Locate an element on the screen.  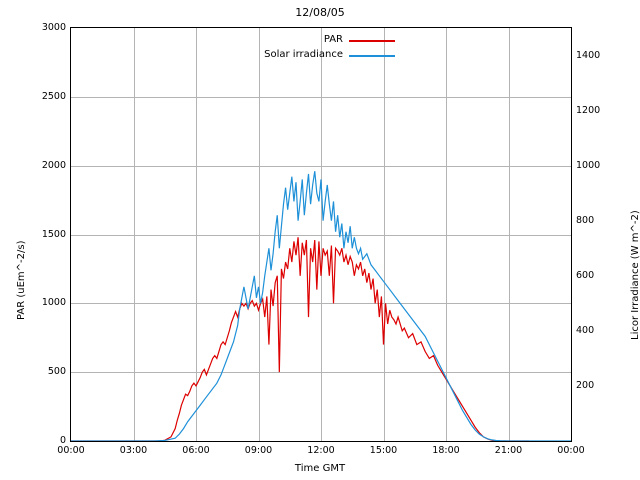
y-tick-label-right: 1400 is located at coordinates (588, 55).